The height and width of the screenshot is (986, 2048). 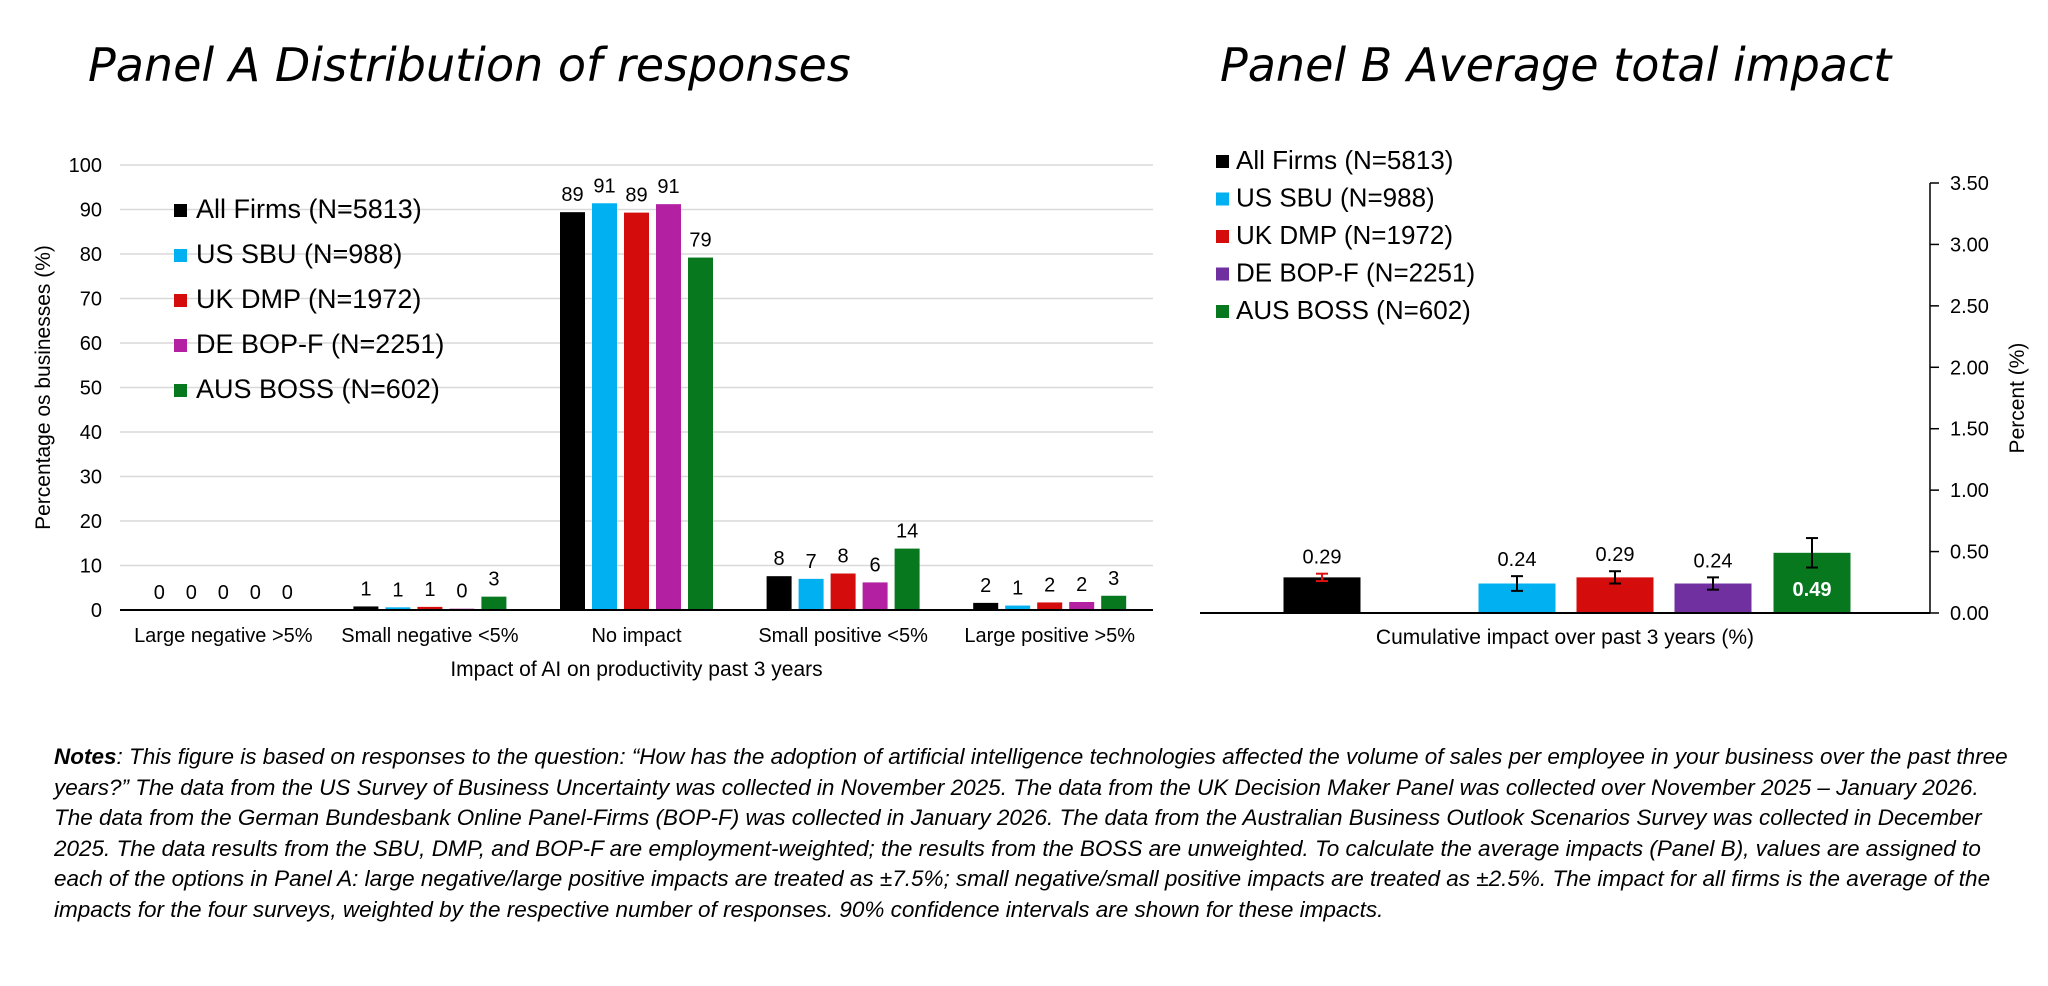 I want to click on x-category-label: Large negative >5%, so click(x=223, y=636).